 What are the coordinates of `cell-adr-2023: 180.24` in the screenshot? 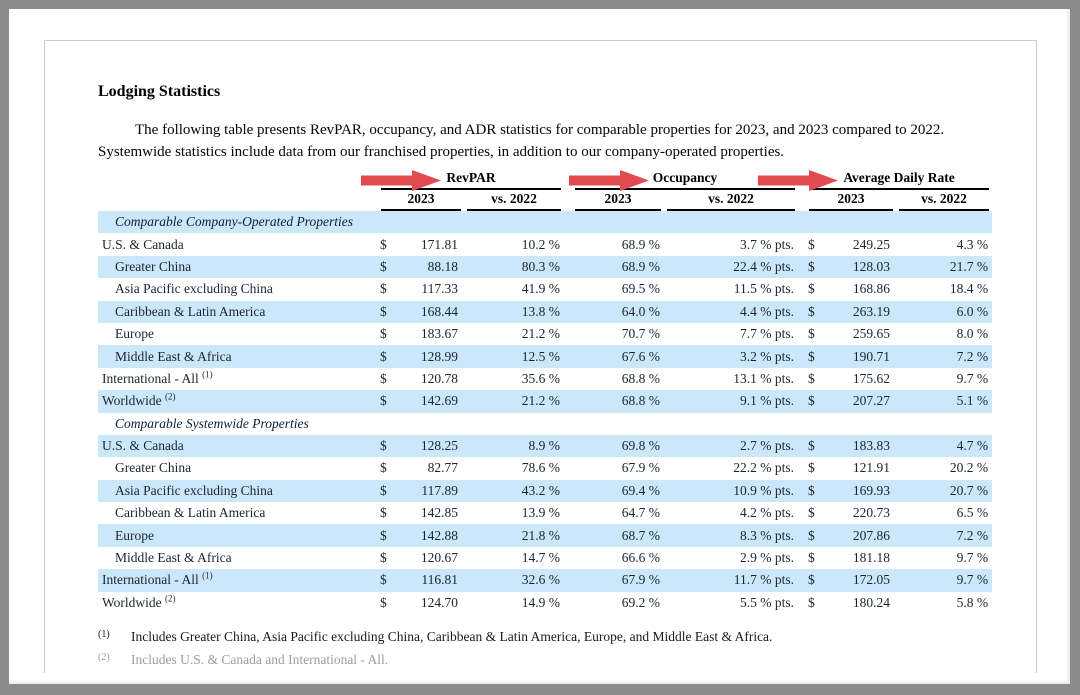 It's located at (871, 602).